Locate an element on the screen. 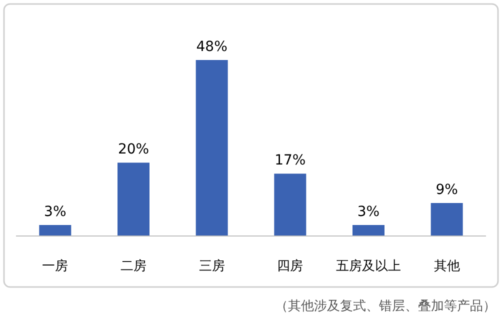 The height and width of the screenshot is (322, 503). x-tick-label: 四房 is located at coordinates (290, 266).